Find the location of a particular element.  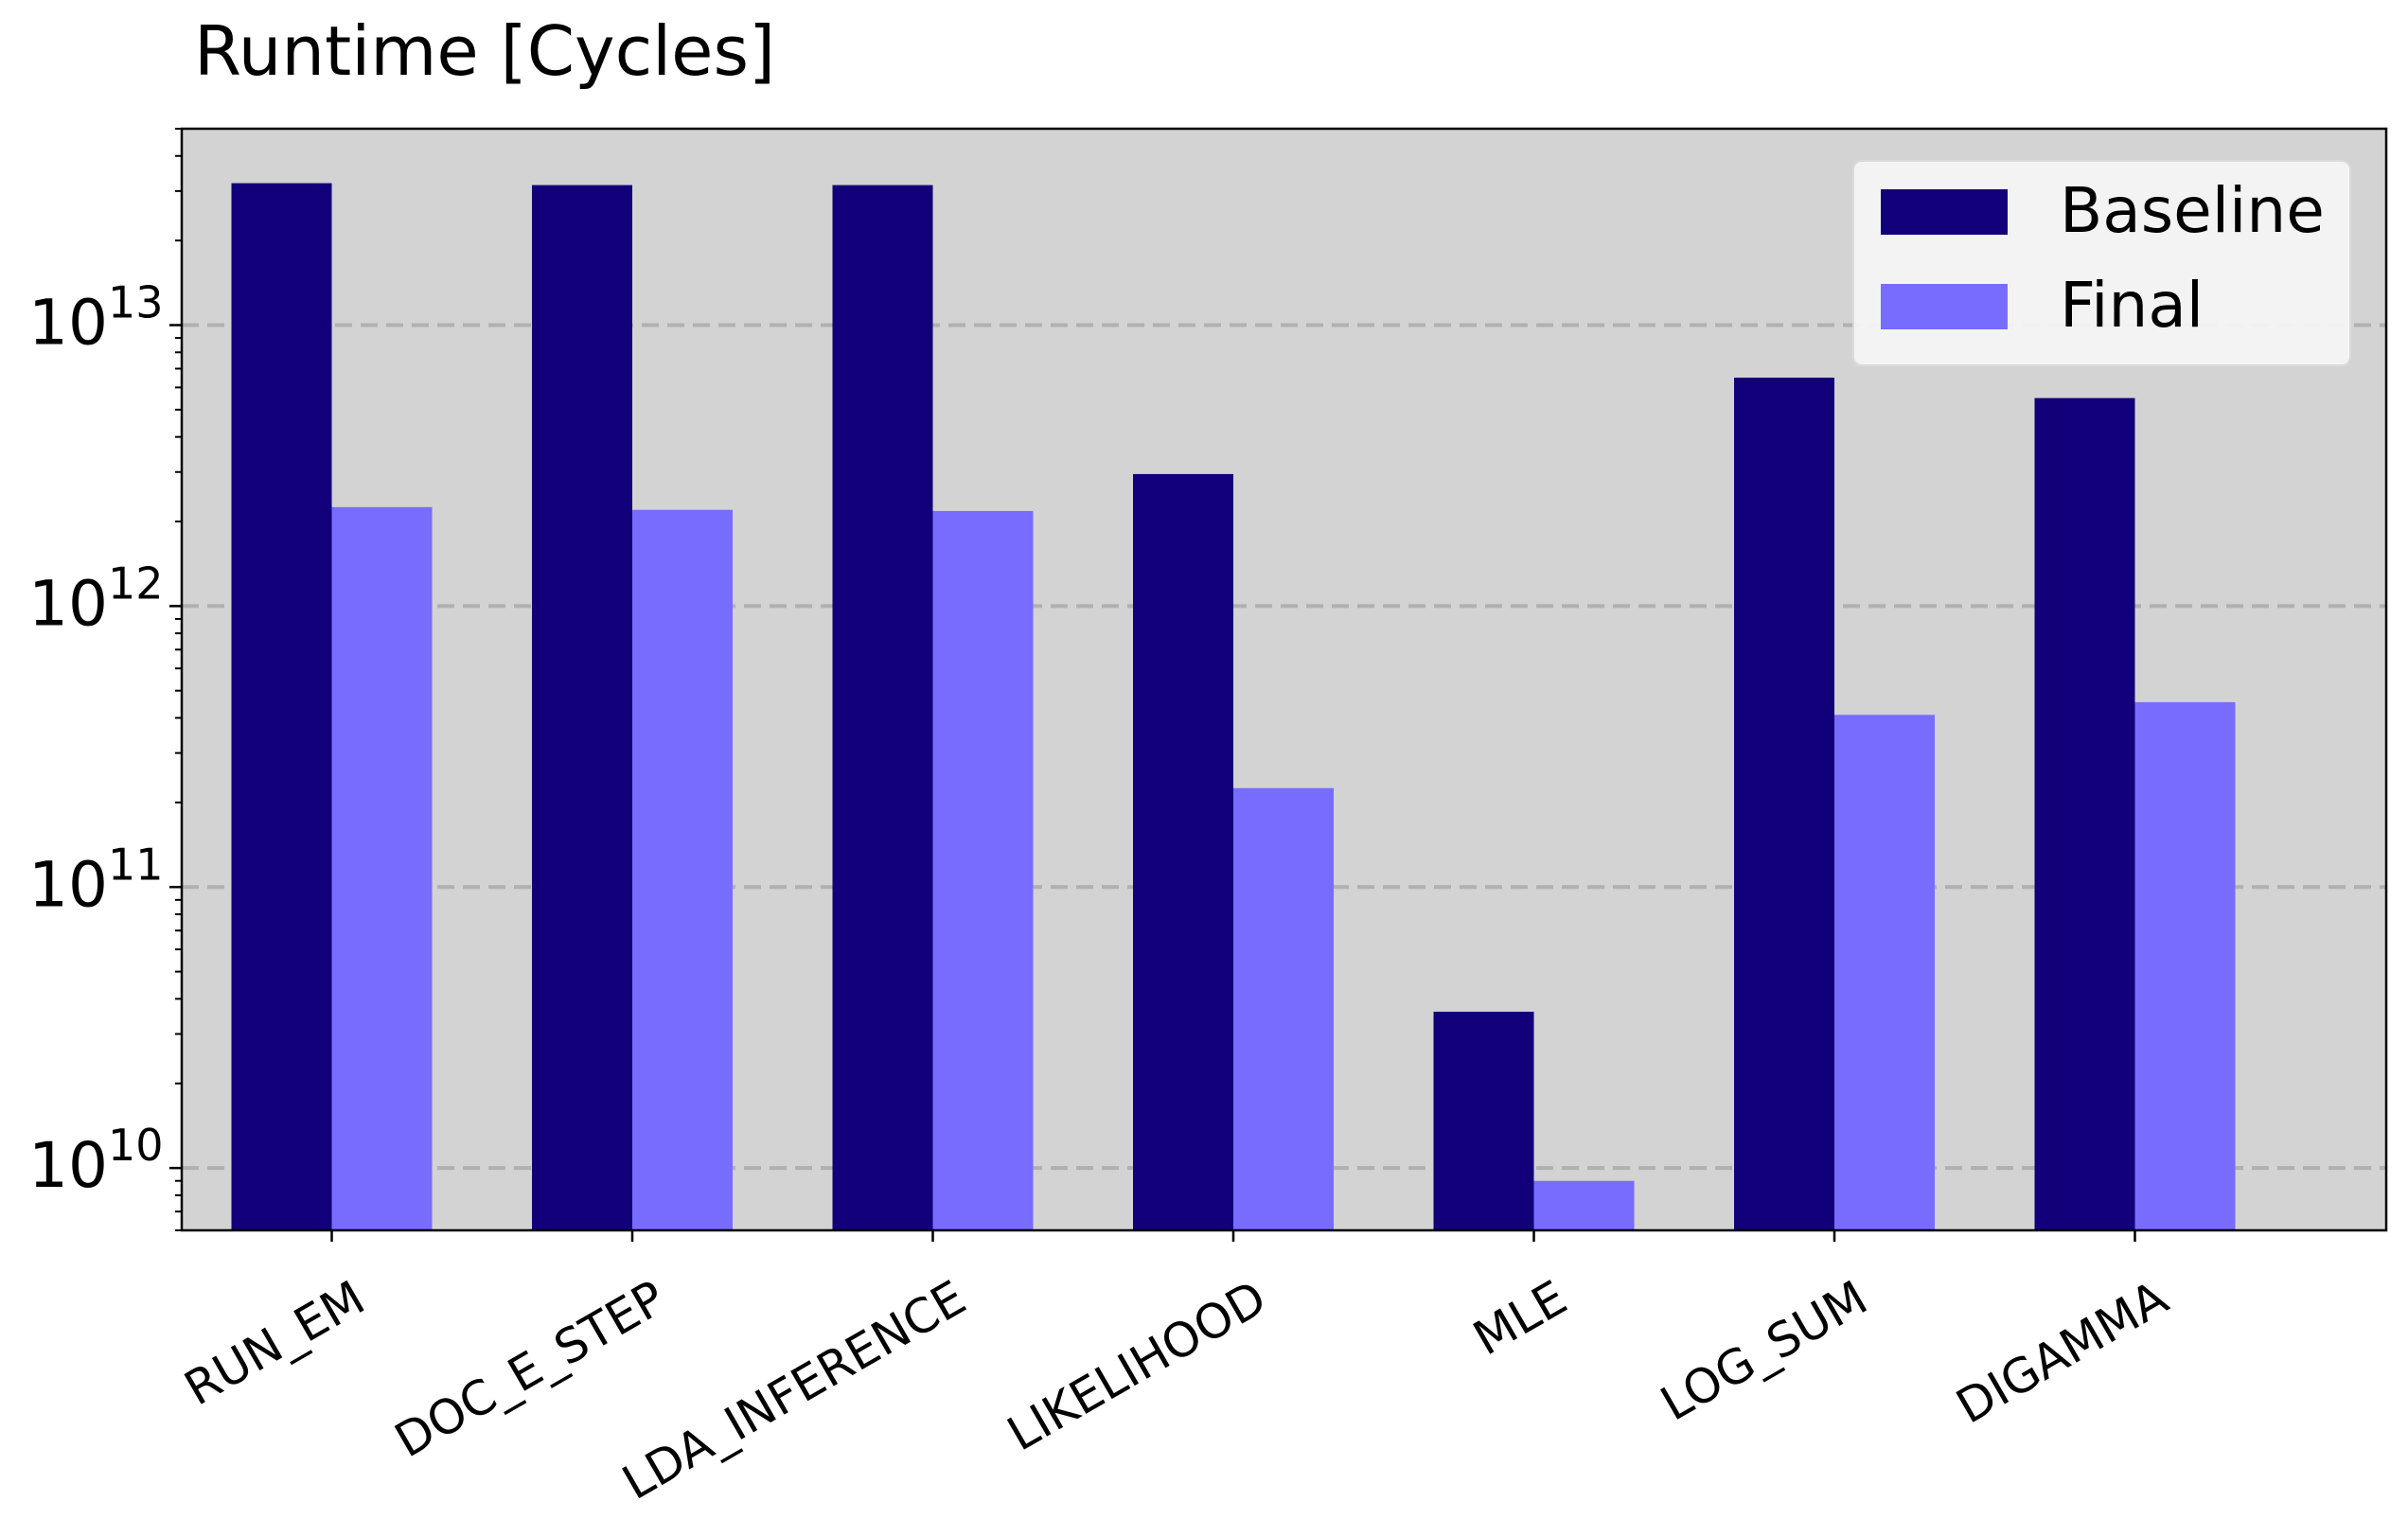

bar-final-digamma is located at coordinates (2185, 965).